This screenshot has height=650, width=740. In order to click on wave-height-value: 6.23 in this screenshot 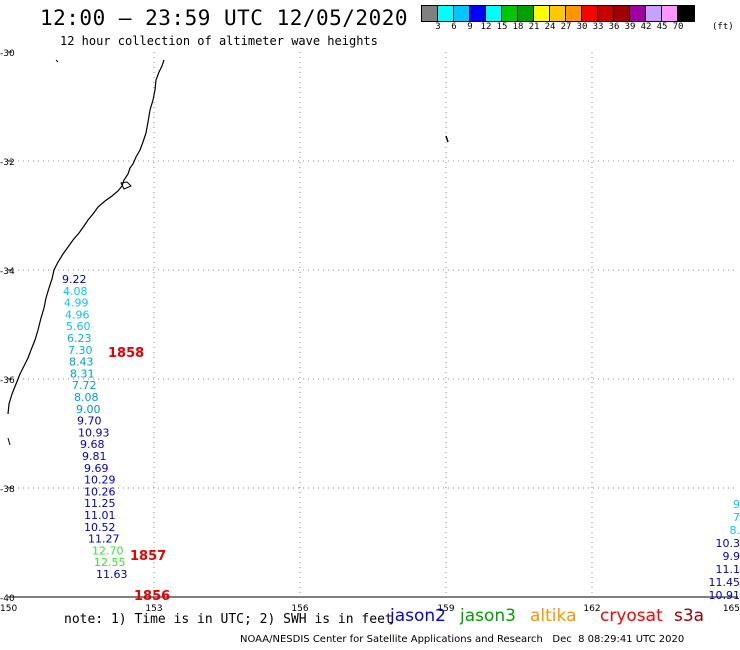, I will do `click(79, 338)`.